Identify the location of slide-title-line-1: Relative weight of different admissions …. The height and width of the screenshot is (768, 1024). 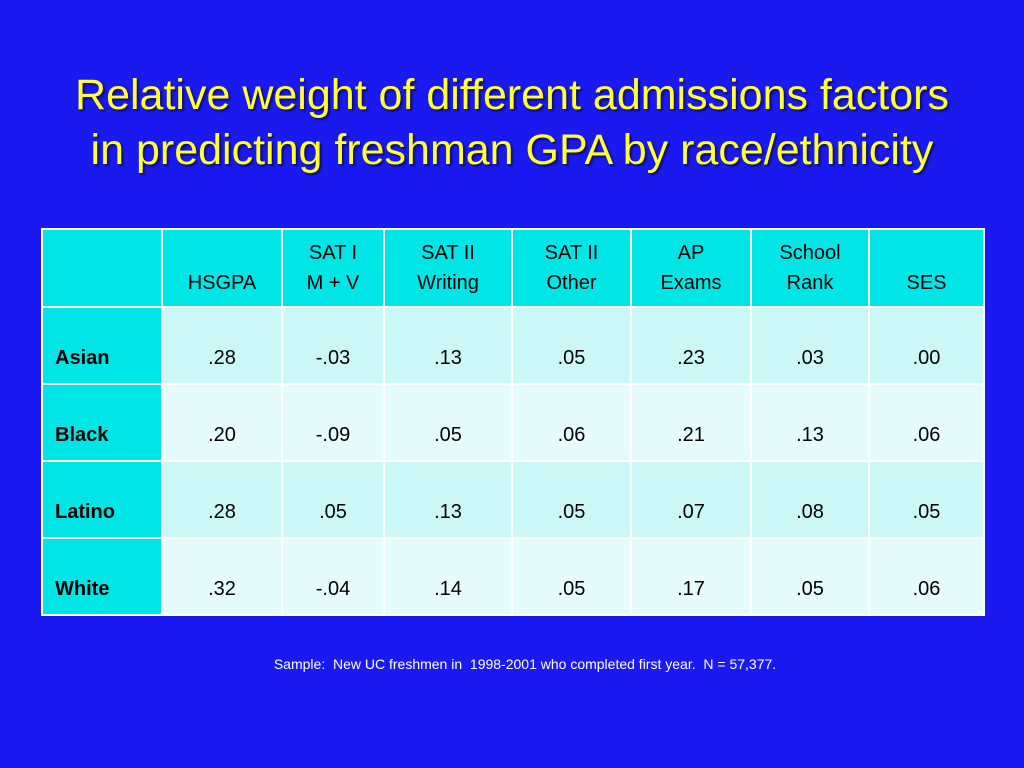
(512, 95).